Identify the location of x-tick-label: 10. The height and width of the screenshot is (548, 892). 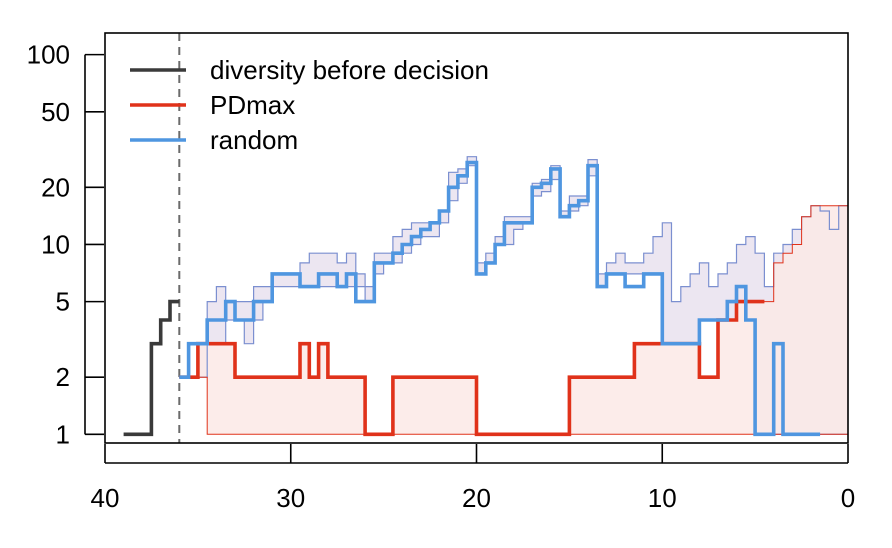
(662, 498).